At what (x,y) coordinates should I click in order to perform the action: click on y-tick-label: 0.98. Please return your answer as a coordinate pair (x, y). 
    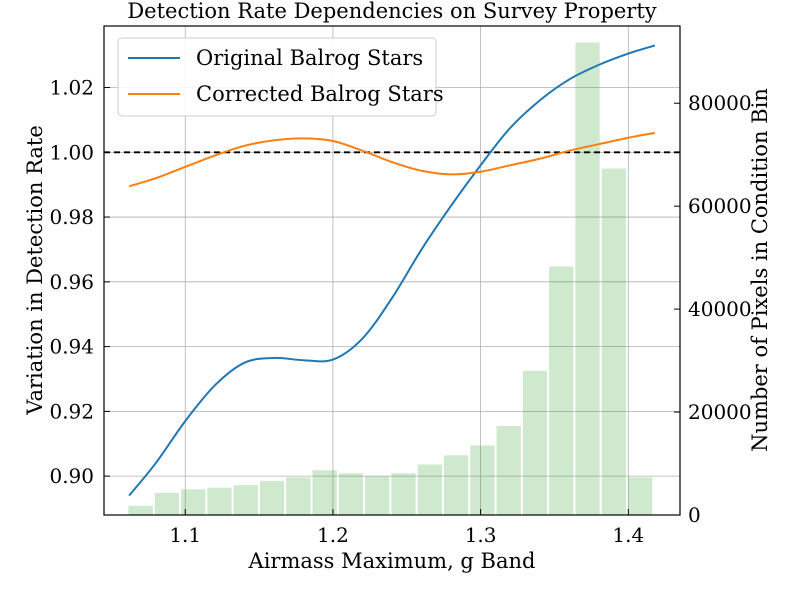
    Looking at the image, I should click on (71, 217).